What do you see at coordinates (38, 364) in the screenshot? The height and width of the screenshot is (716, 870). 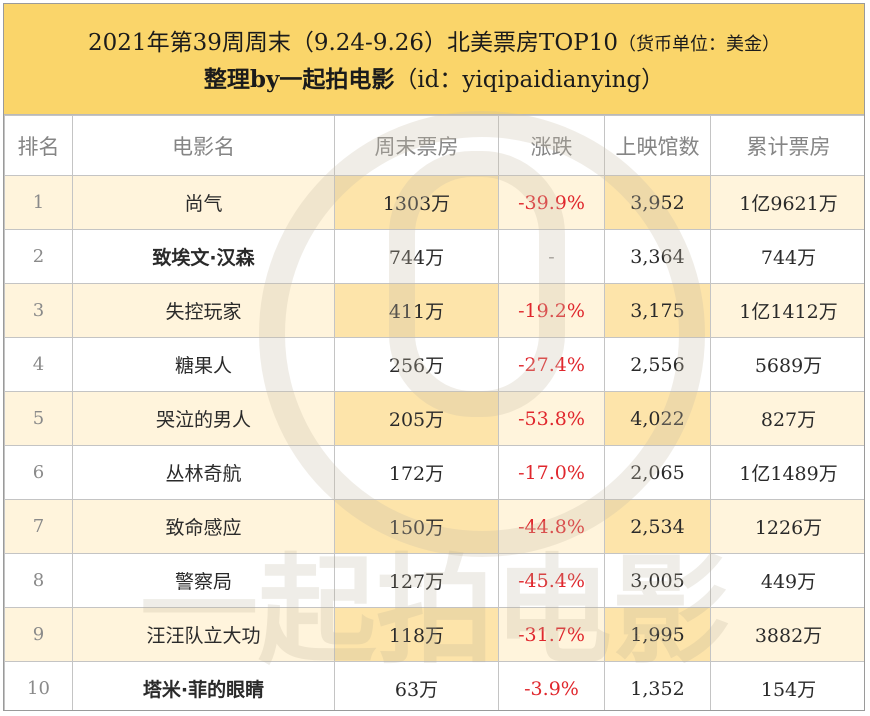 I see `rank-cell: 4` at bounding box center [38, 364].